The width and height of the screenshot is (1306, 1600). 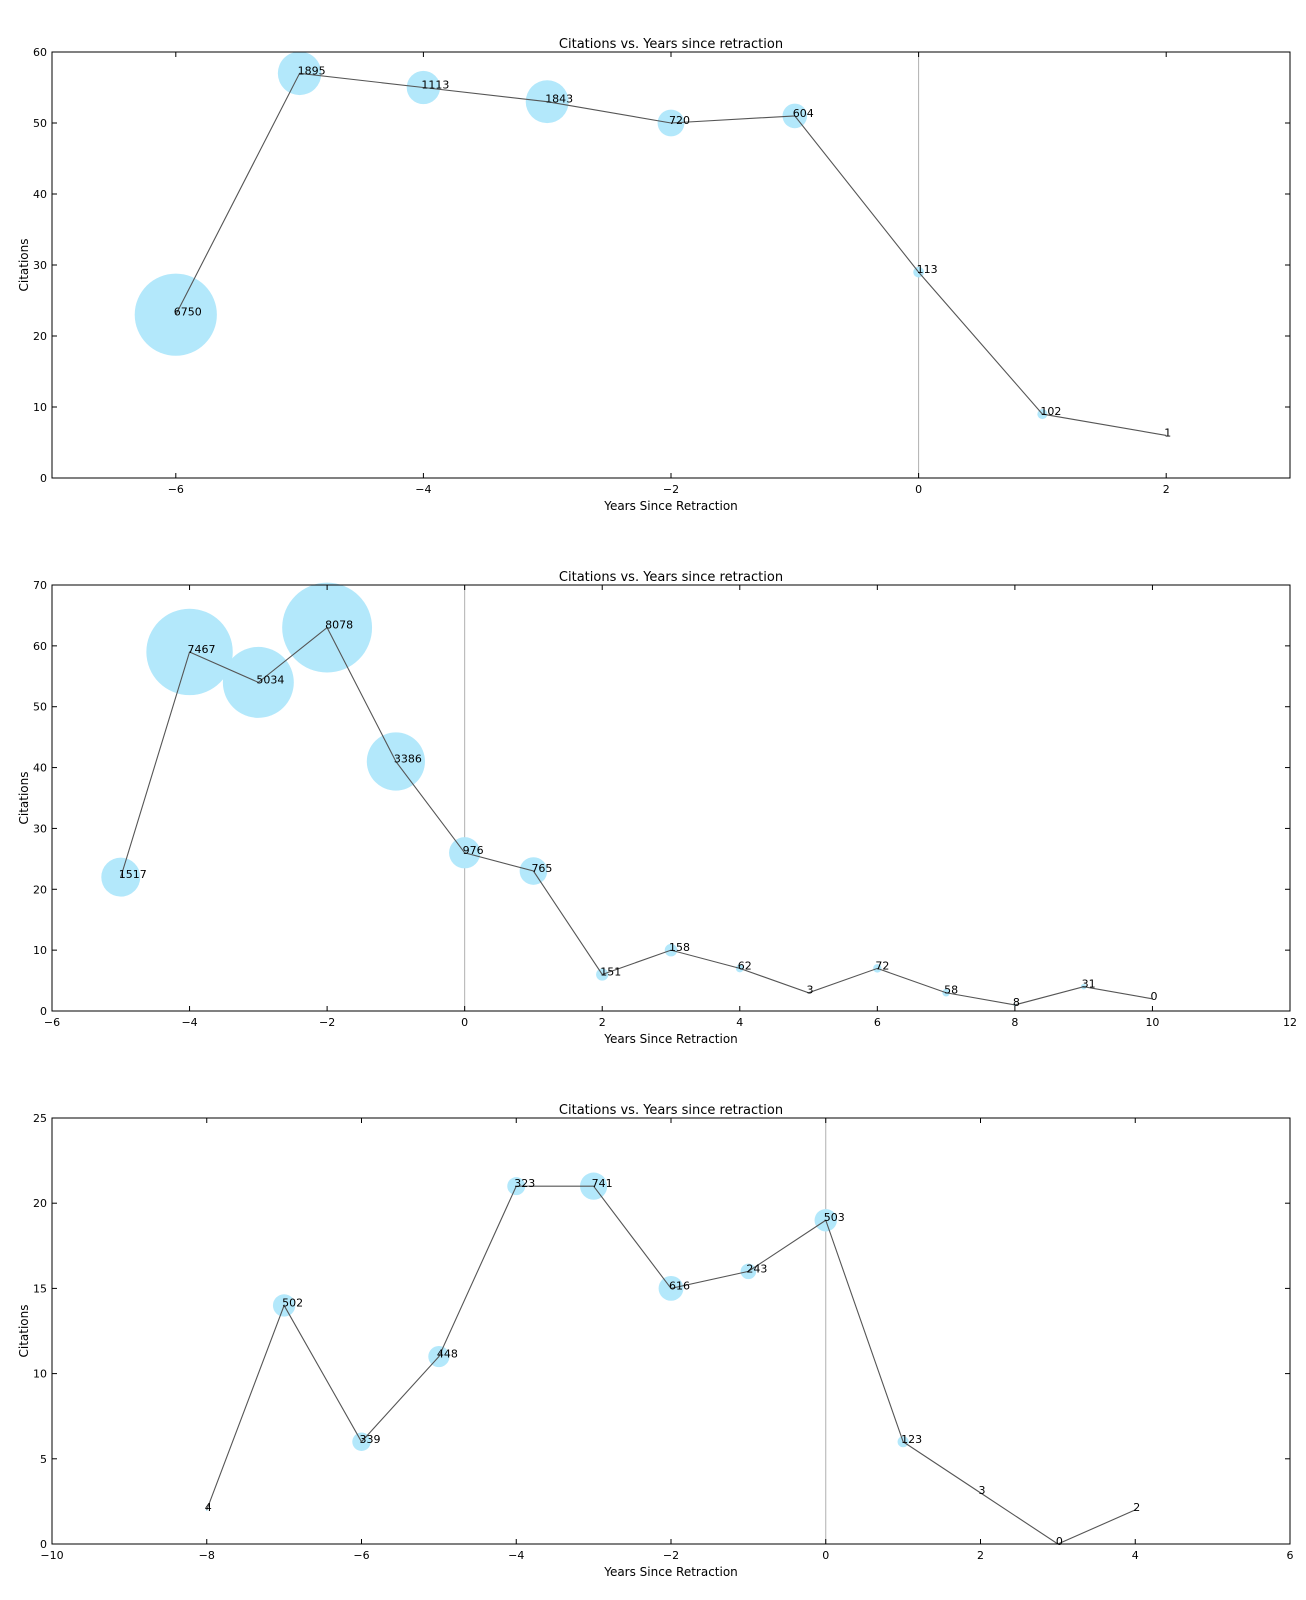 I want to click on bubble-label: 102, so click(x=1050, y=411).